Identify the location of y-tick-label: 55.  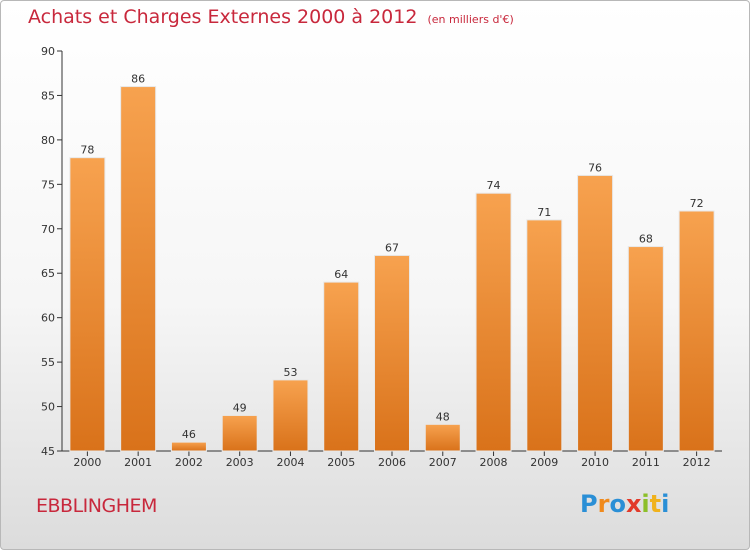
(48, 362).